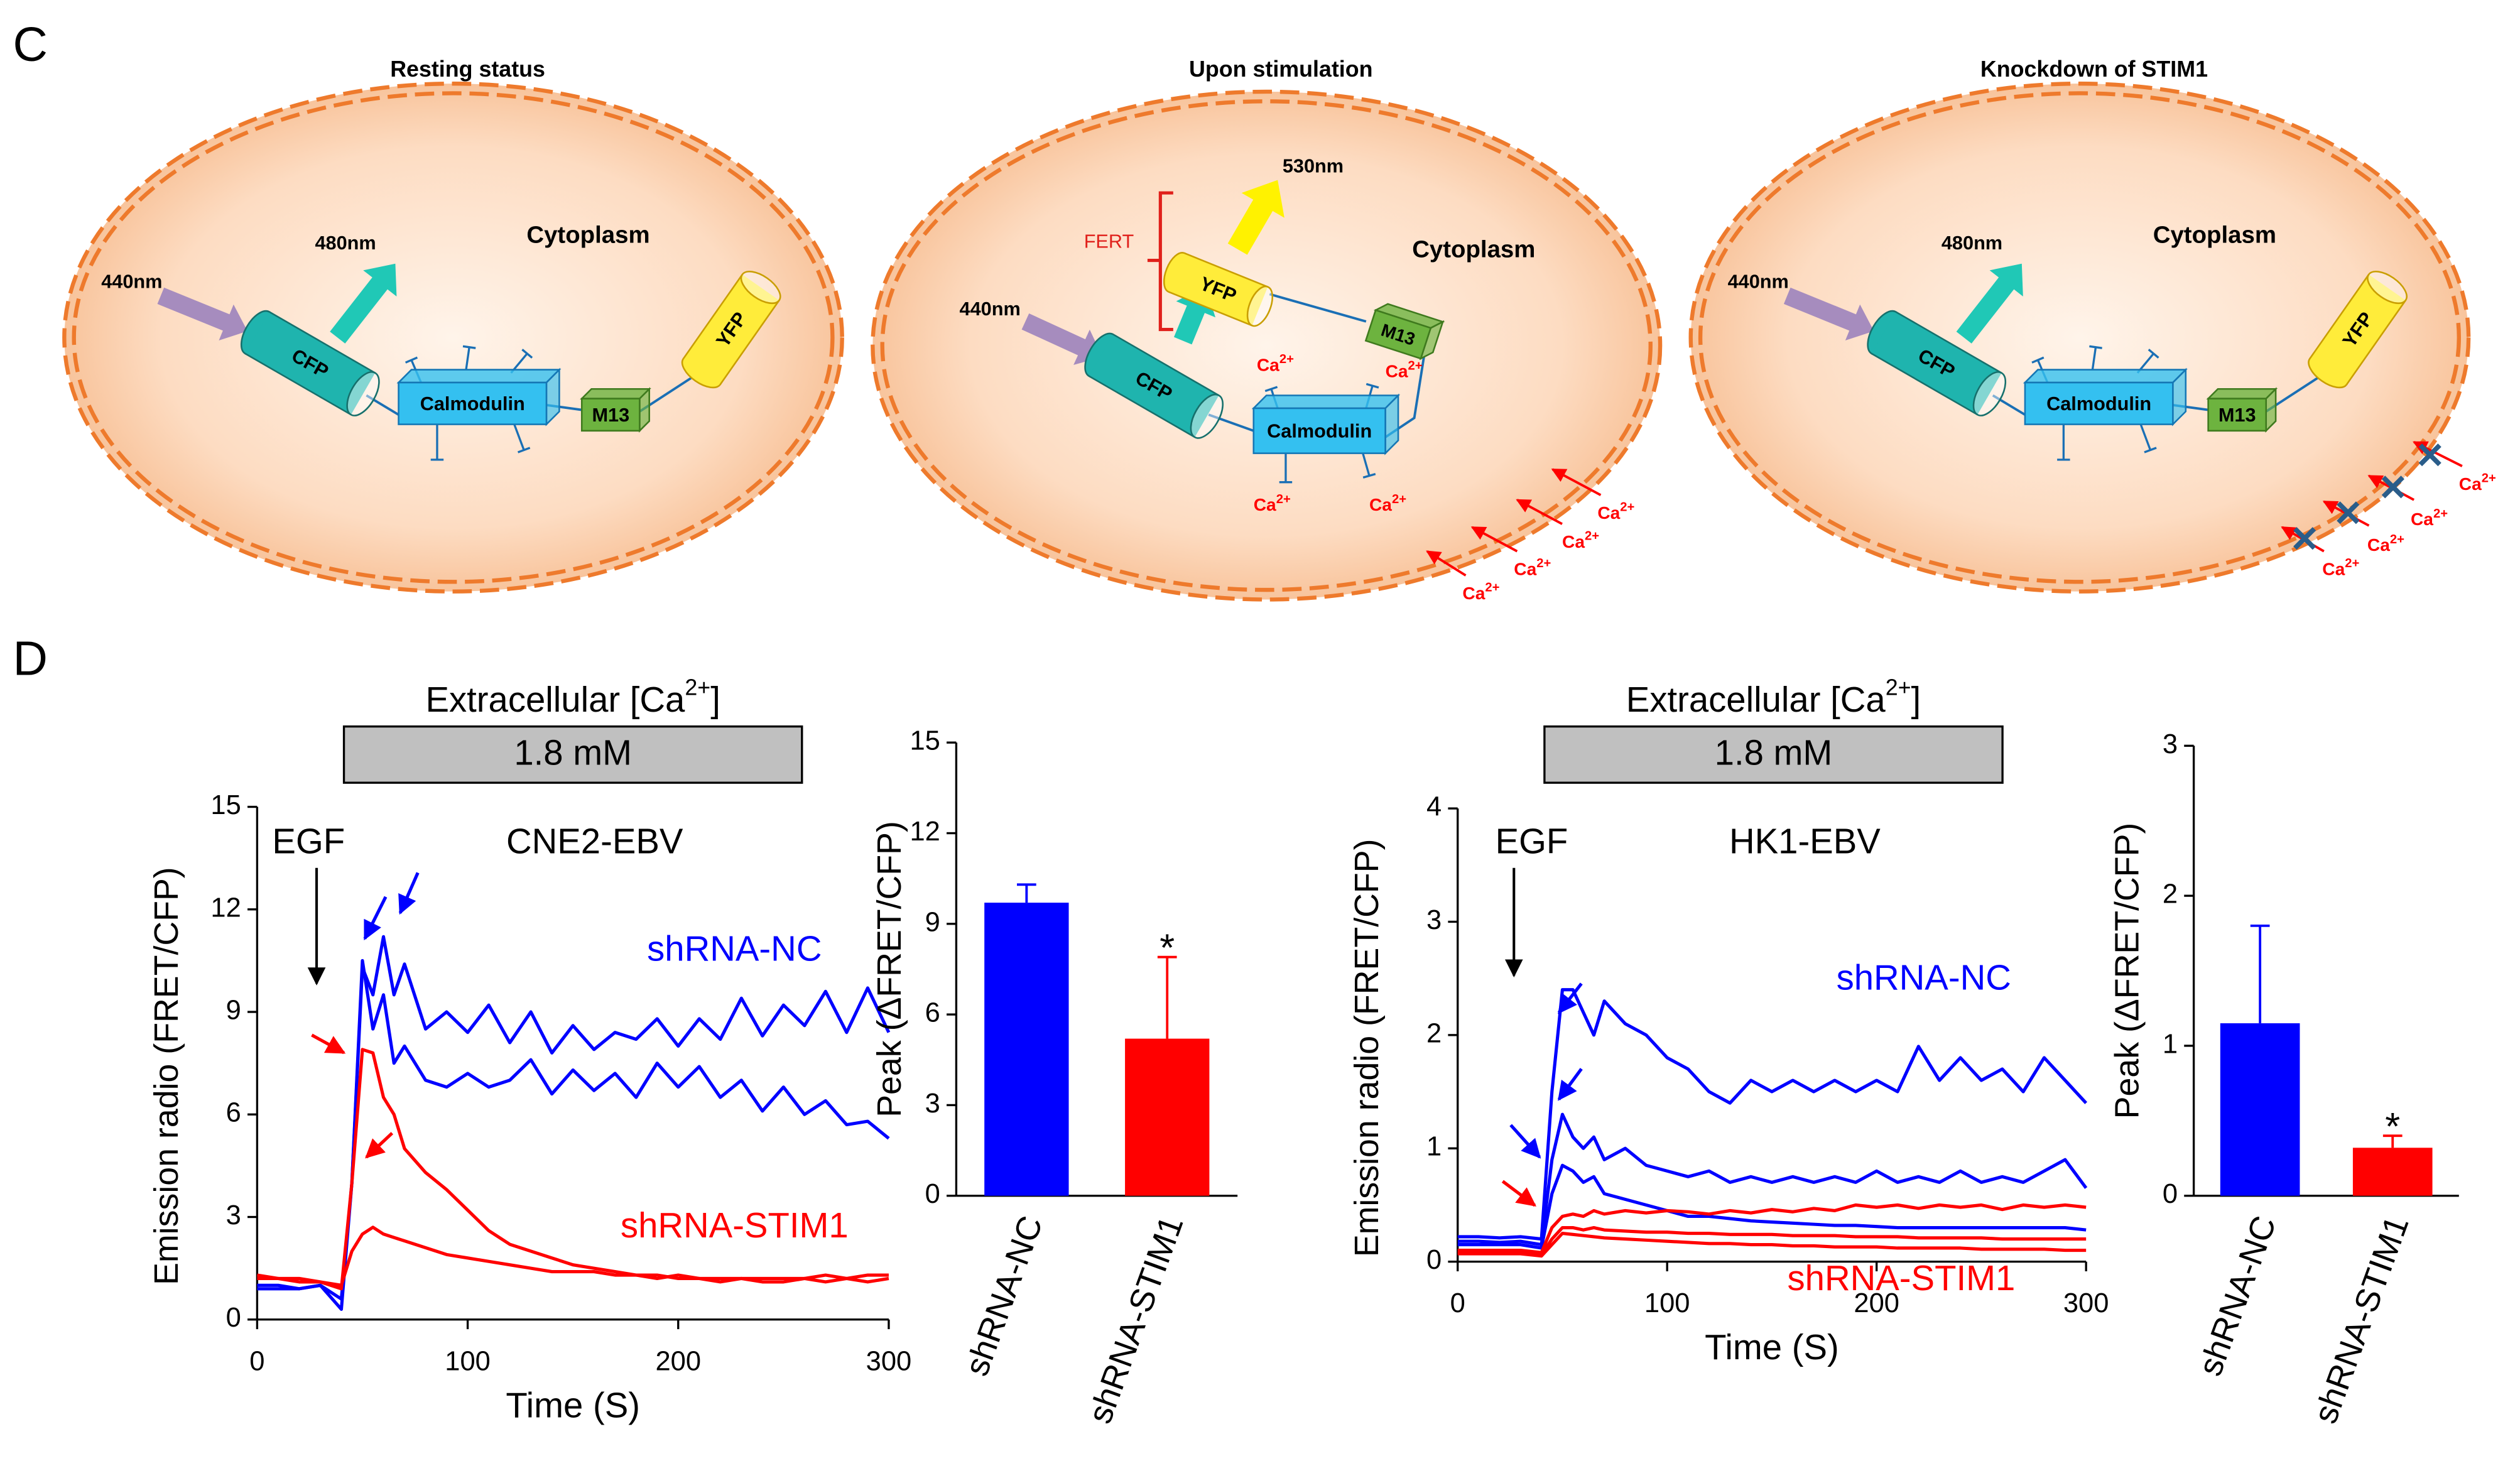 Image resolution: width=2520 pixels, height=1461 pixels. I want to click on annotation: CNE2-EBV, so click(594, 841).